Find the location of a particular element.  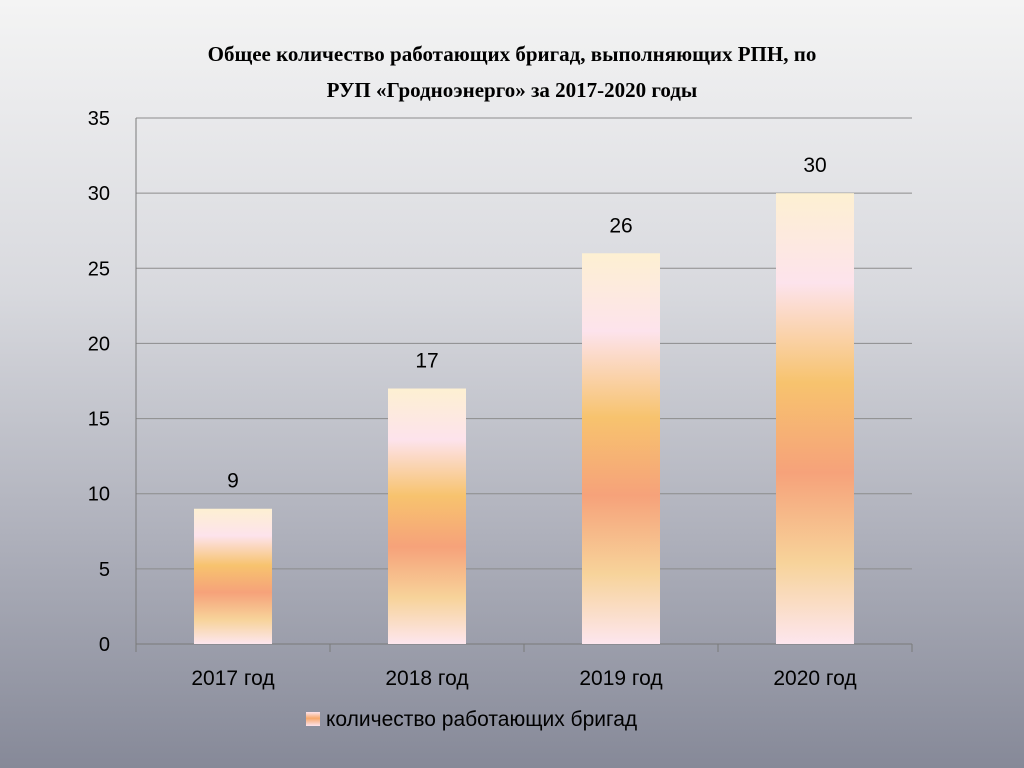

data-label: 17 is located at coordinates (426, 361).